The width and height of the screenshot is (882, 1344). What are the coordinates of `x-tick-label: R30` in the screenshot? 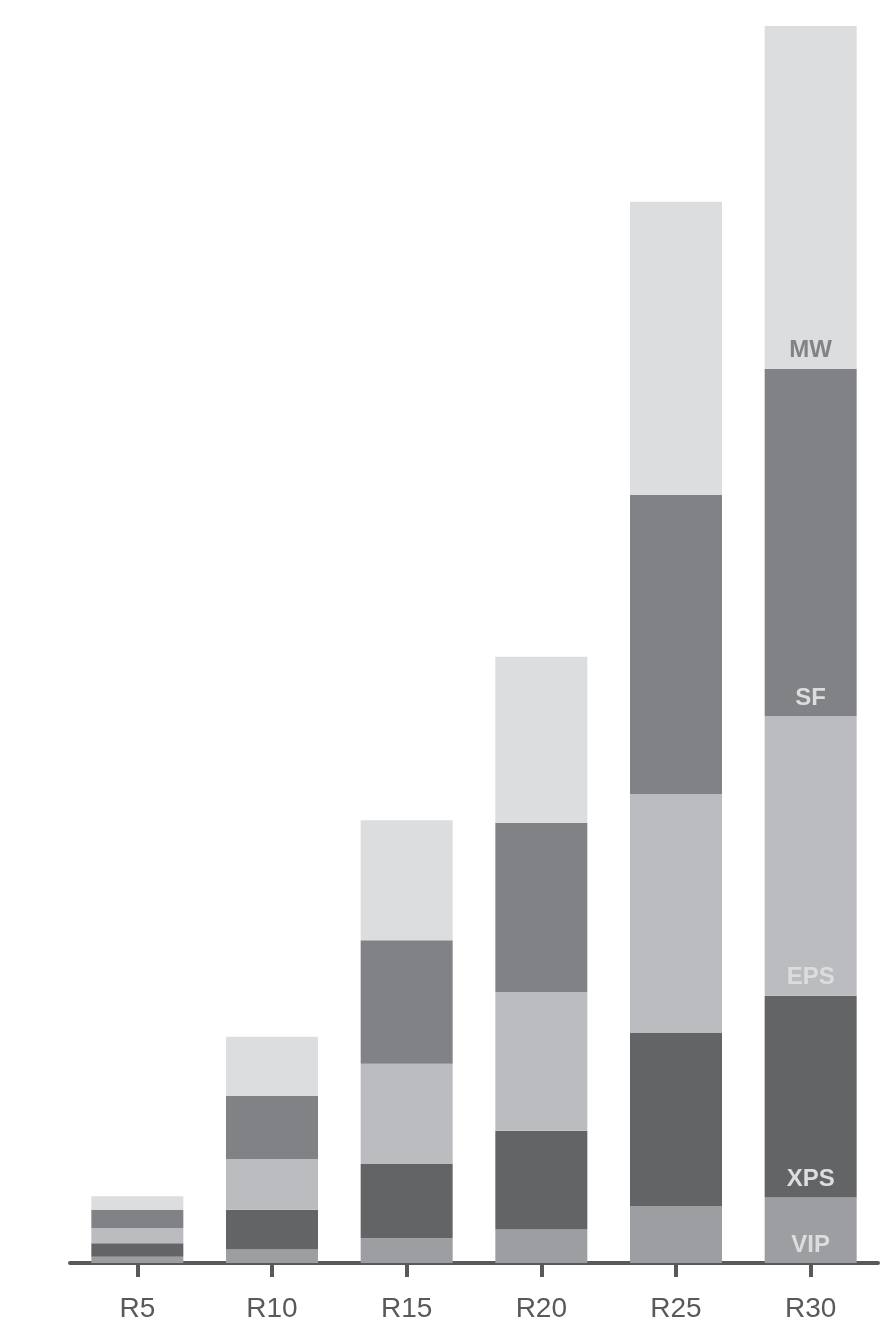 It's located at (810, 1307).